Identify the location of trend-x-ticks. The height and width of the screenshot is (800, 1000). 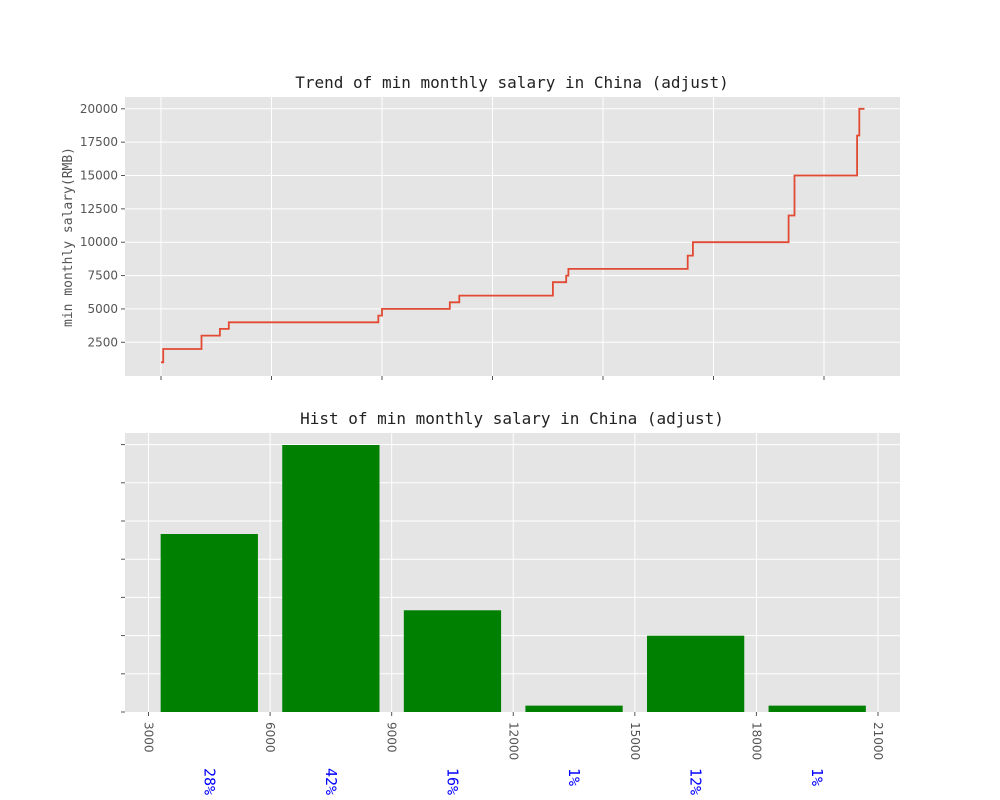
(492, 378).